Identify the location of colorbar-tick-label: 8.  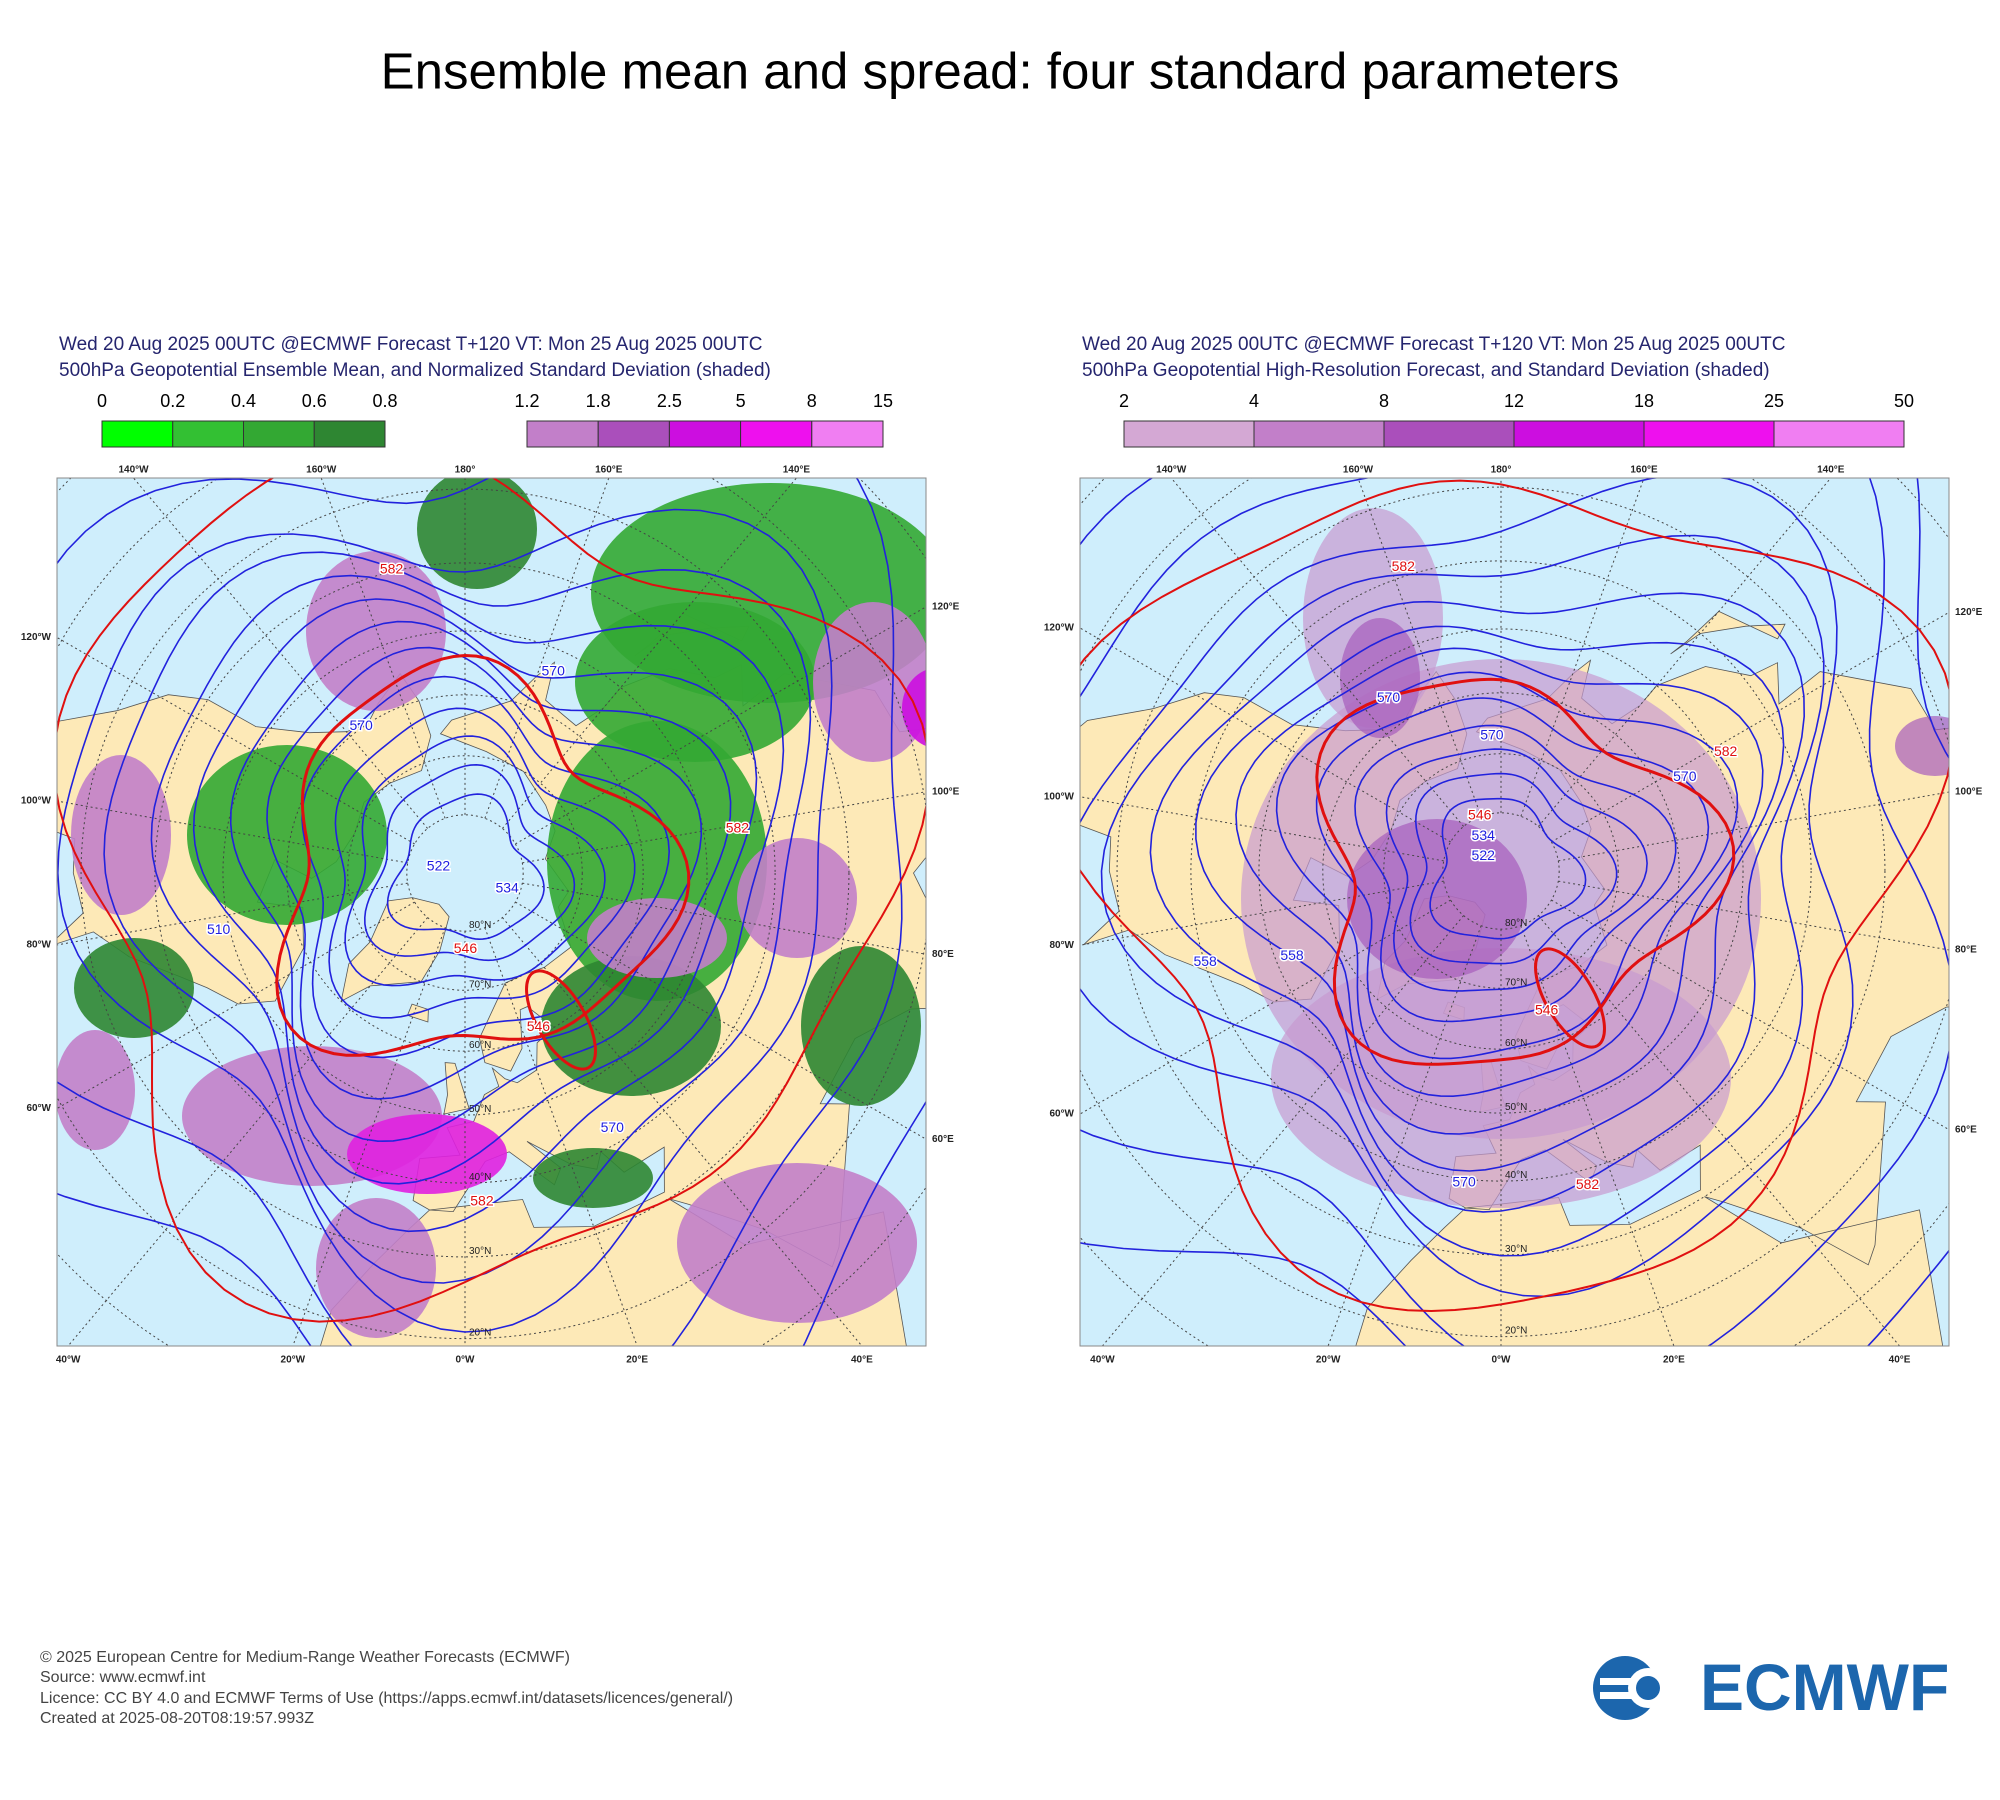
(812, 401).